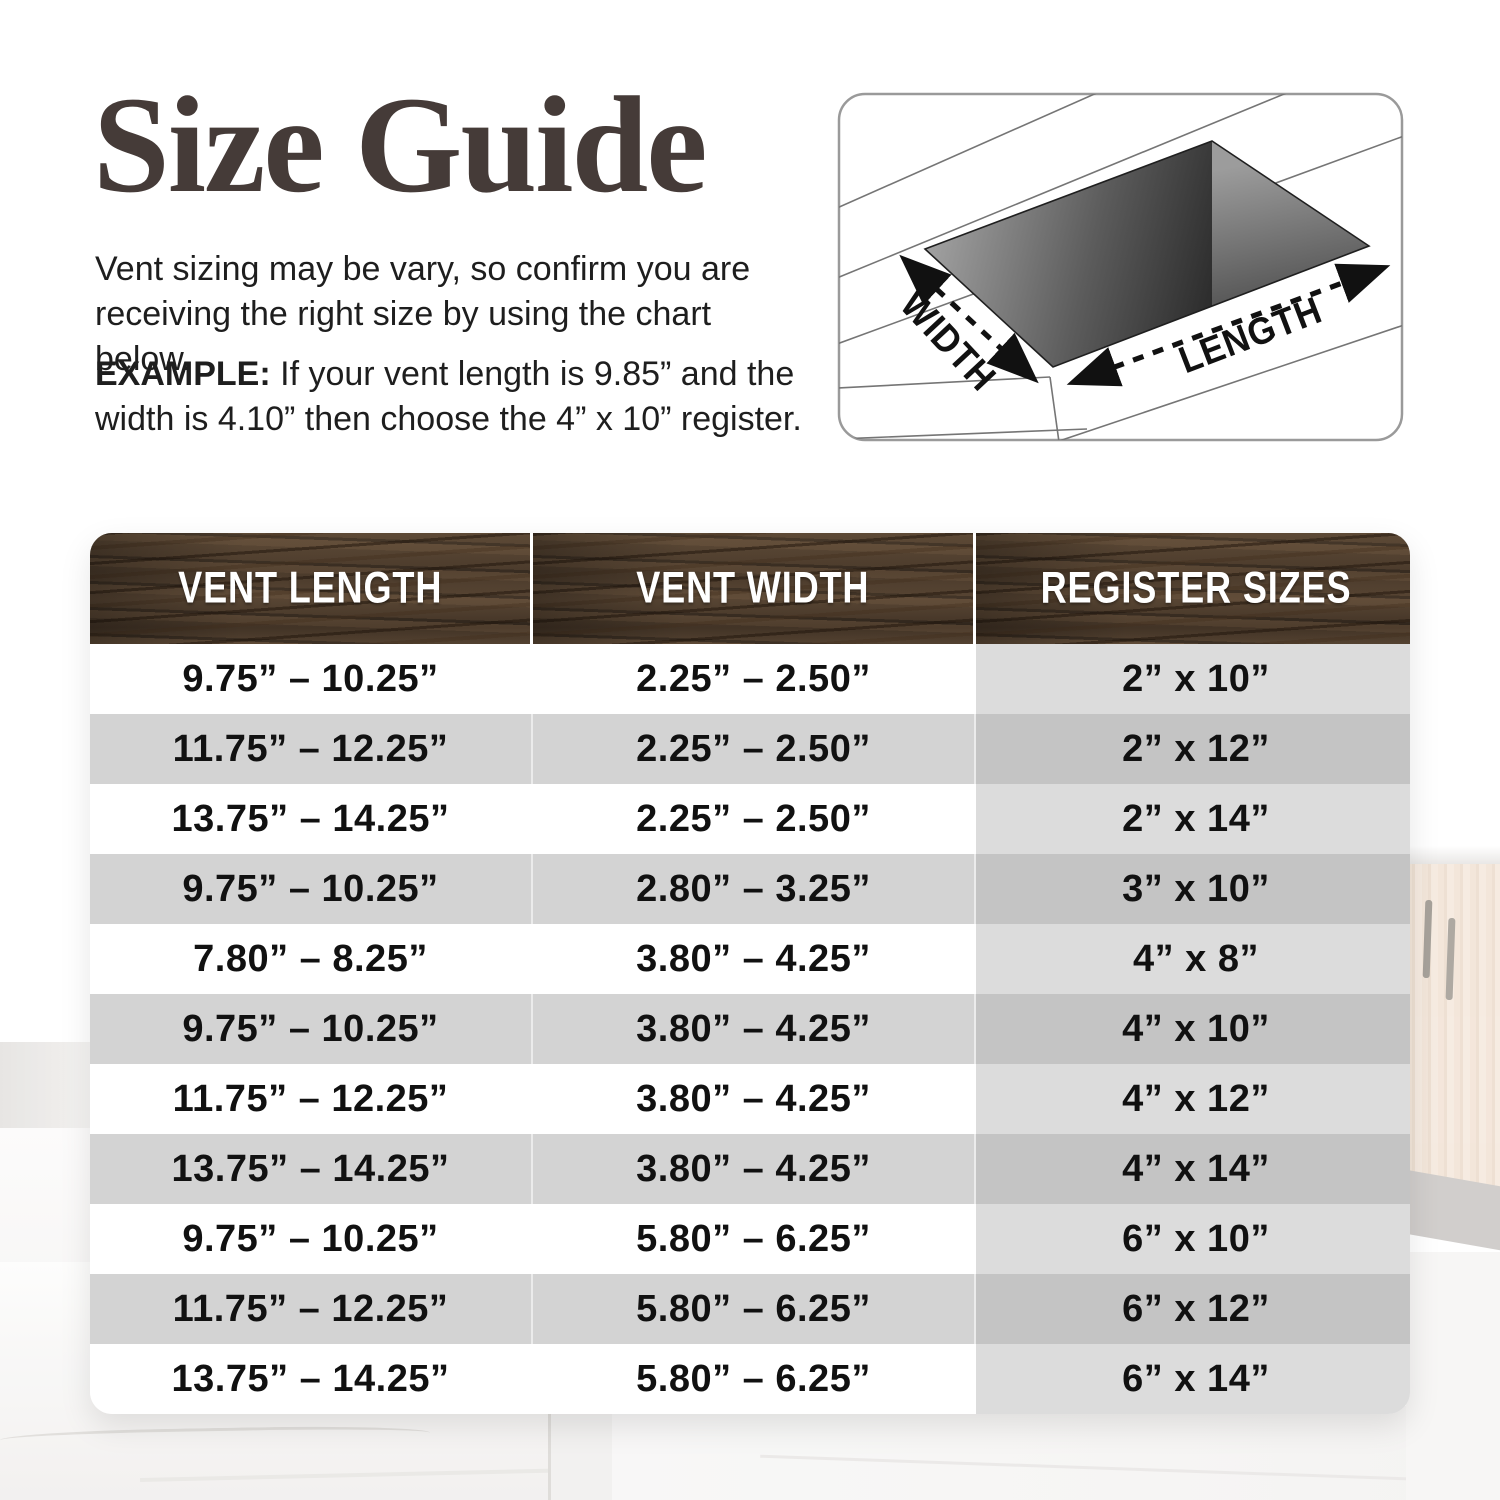 Image resolution: width=1500 pixels, height=1500 pixels. What do you see at coordinates (1130, 1469) in the screenshot?
I see `background-floor-seam` at bounding box center [1130, 1469].